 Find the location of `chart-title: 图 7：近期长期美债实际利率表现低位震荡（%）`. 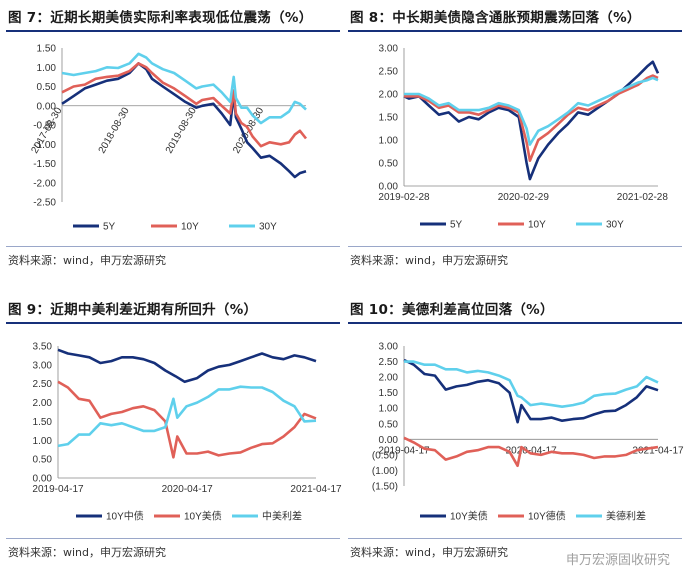

chart-title: 图 7：近期长期美债实际利率表现低位震荡（%） is located at coordinates (160, 18).